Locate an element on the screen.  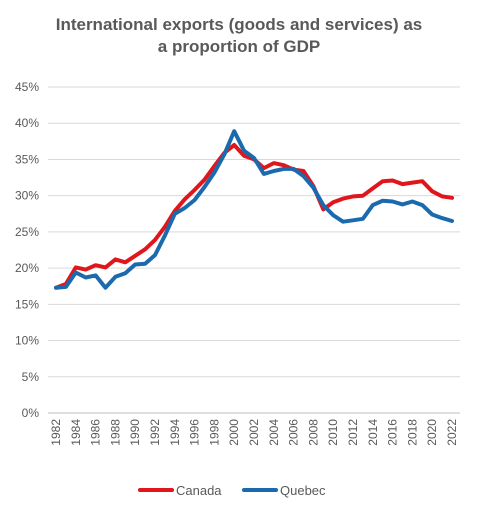
x-tick-label: 1992 is located at coordinates (155, 432).